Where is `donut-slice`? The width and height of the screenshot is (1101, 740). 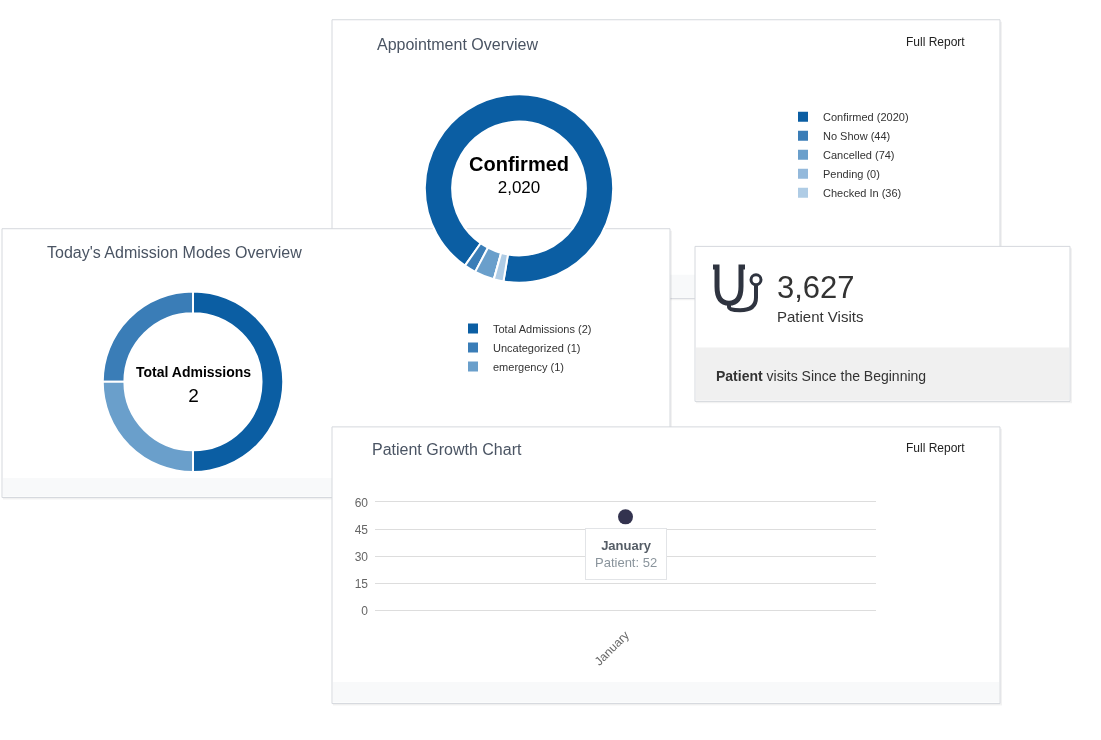 donut-slice is located at coordinates (519, 188).